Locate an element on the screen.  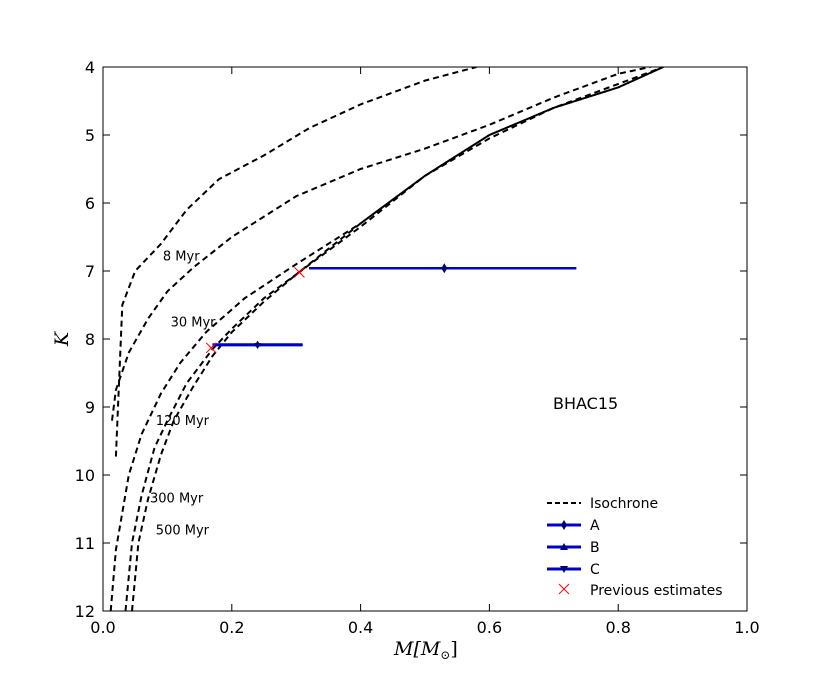
legend-marker-a is located at coordinates (564, 525).